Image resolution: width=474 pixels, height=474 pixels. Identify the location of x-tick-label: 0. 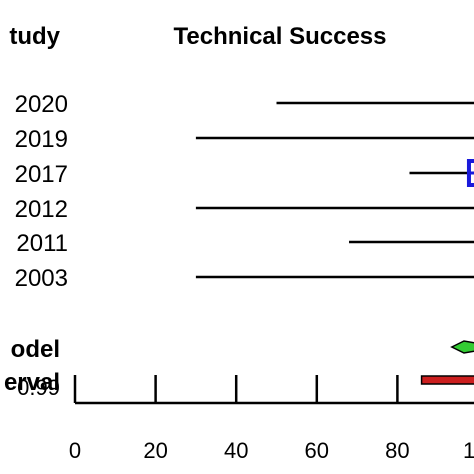
(75, 450).